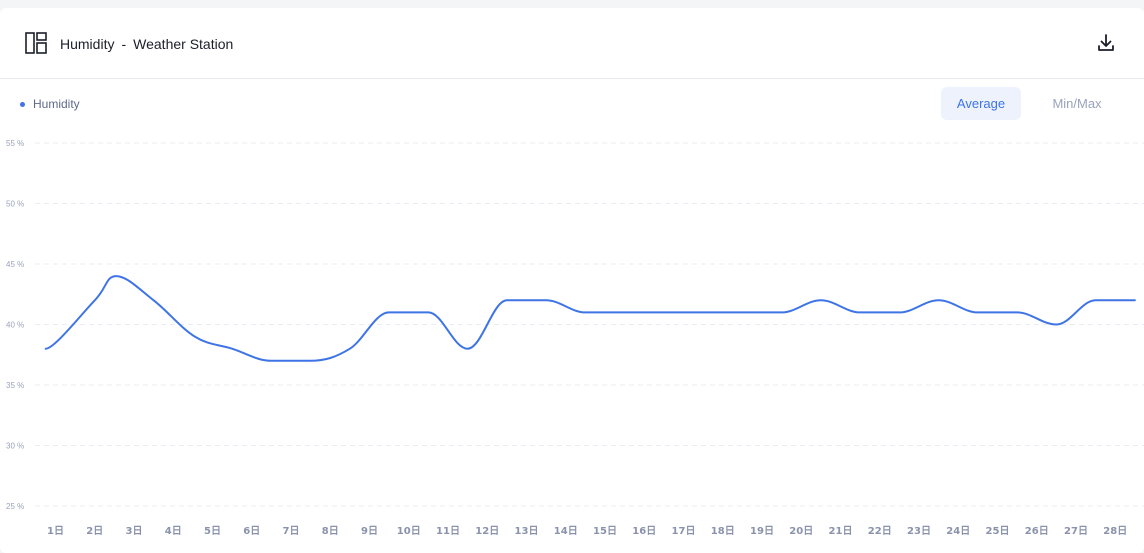  What do you see at coordinates (330, 531) in the screenshot?
I see `x-tick-label: 8日` at bounding box center [330, 531].